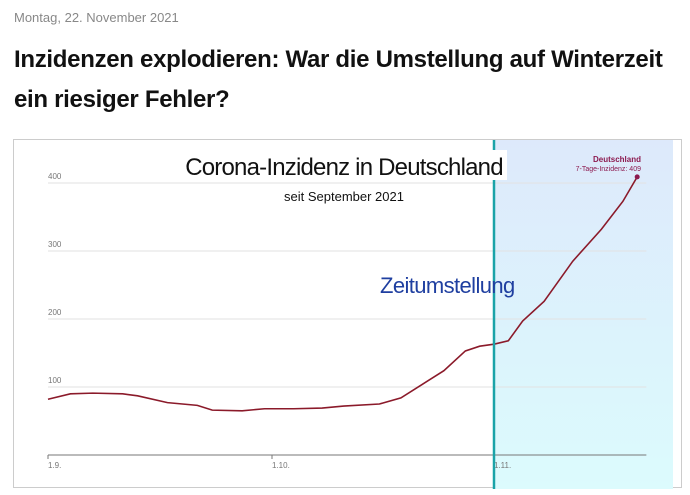 This screenshot has width=690, height=495. What do you see at coordinates (502, 465) in the screenshot?
I see `x-tick-label: 1.11.` at bounding box center [502, 465].